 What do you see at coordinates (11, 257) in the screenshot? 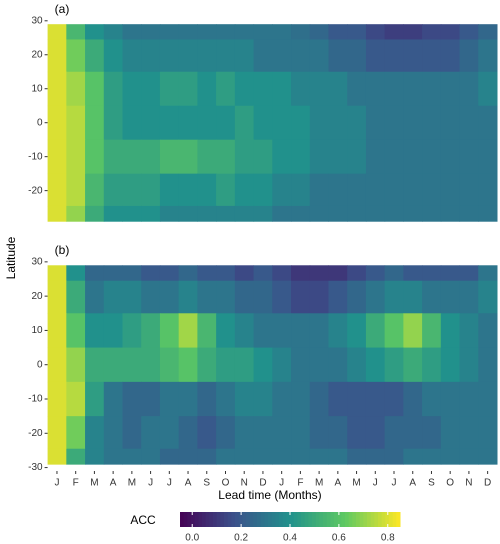
I see `y-axis-label: Latitude` at bounding box center [11, 257].